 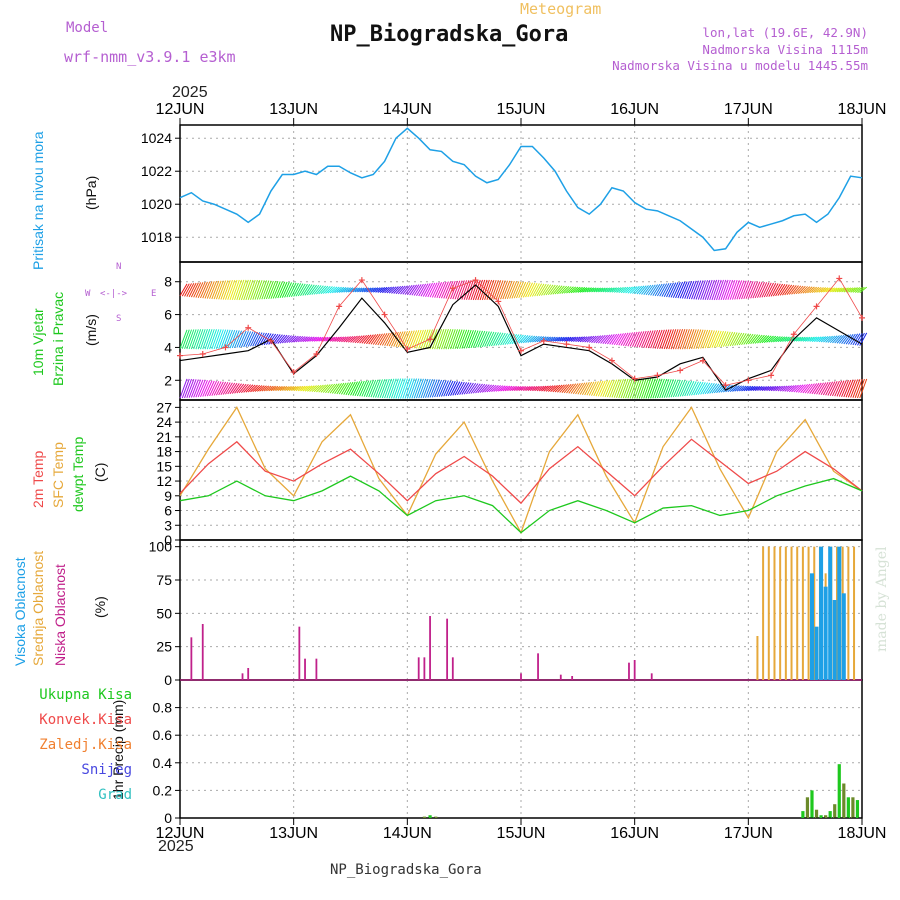 I want to click on x-tick-label-bottom: 13JUN, so click(x=293, y=833).